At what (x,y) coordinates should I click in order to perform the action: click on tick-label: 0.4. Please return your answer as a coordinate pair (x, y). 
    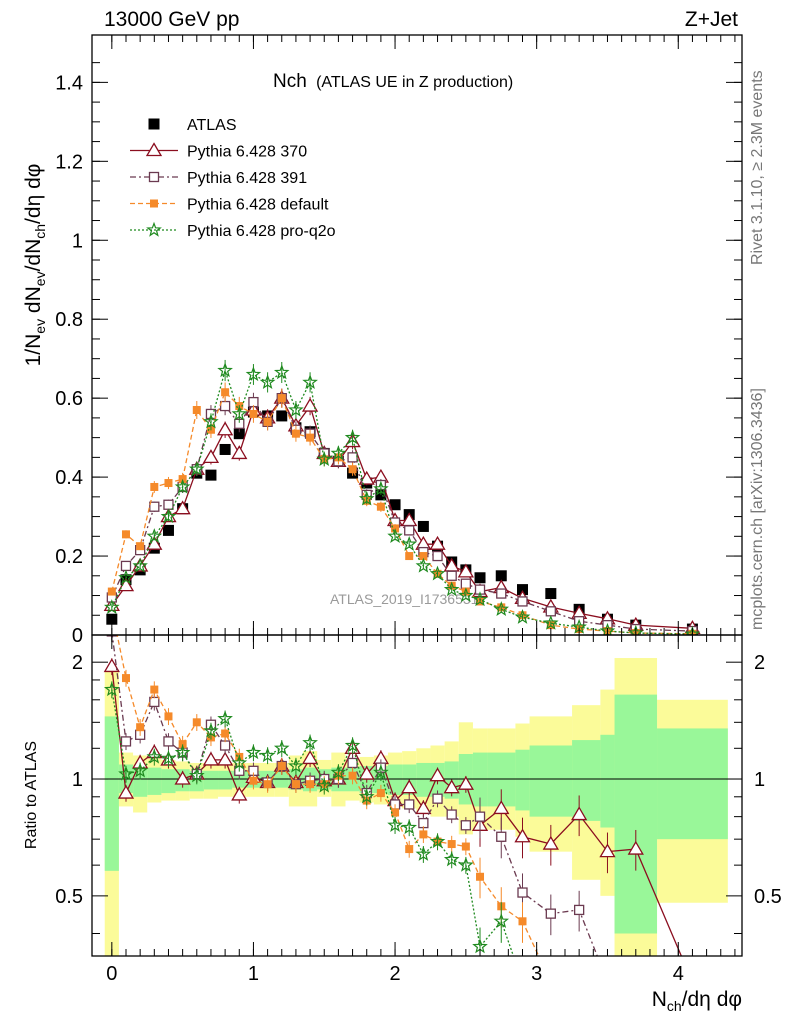
    Looking at the image, I should click on (69, 478).